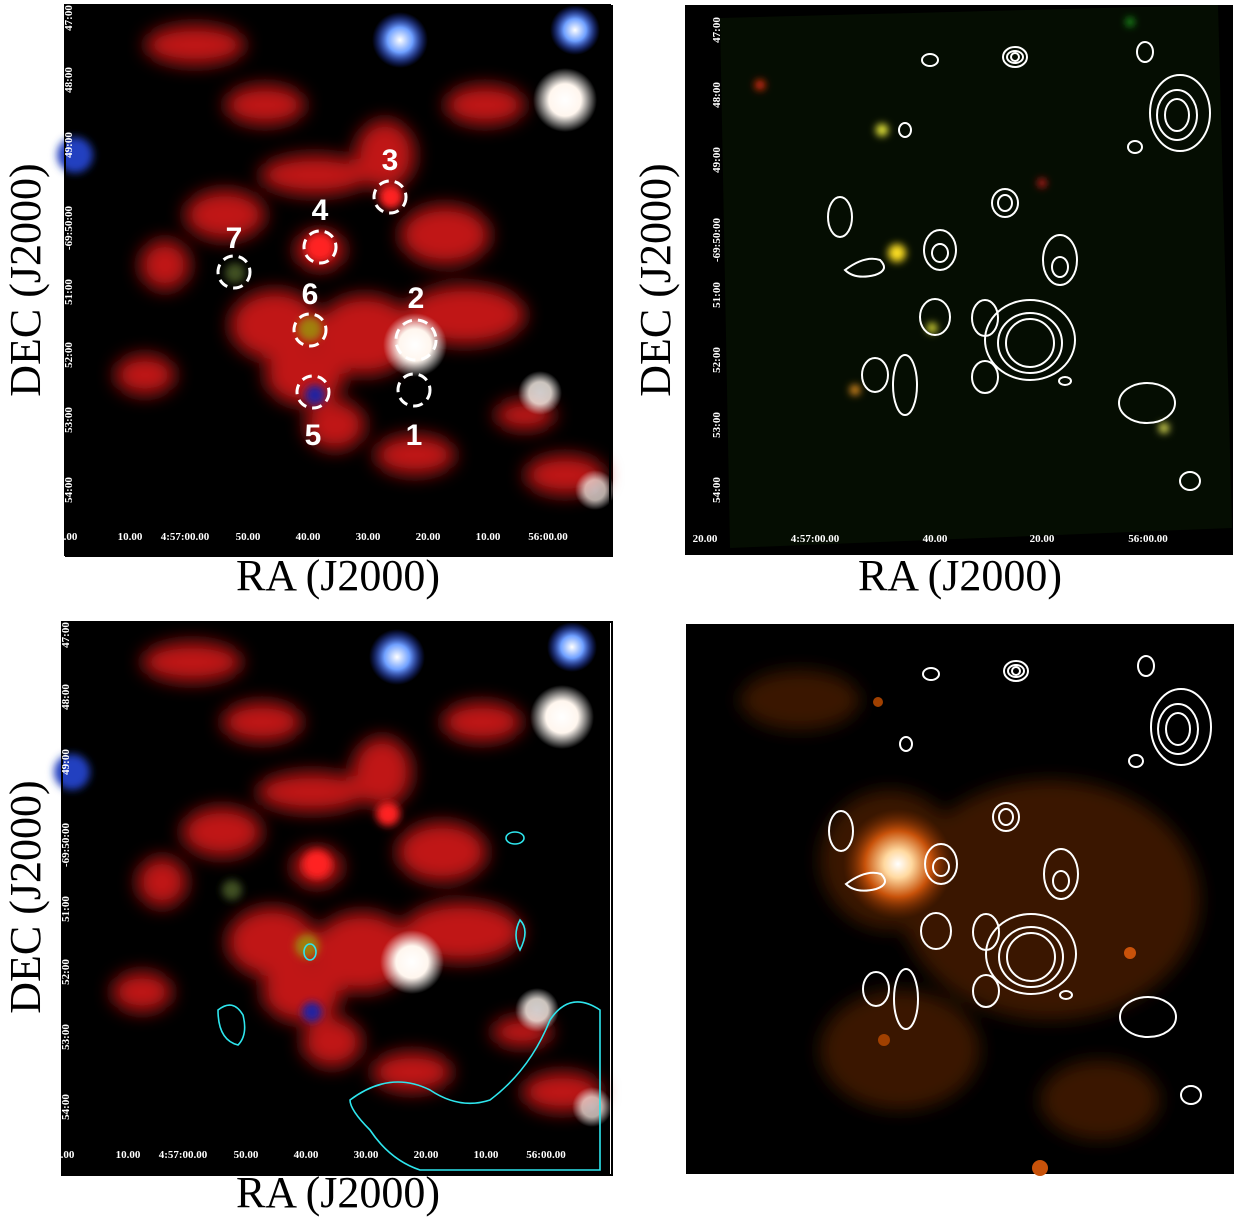  Describe the element at coordinates (313, 435) in the screenshot. I see `source-label: 5` at that location.